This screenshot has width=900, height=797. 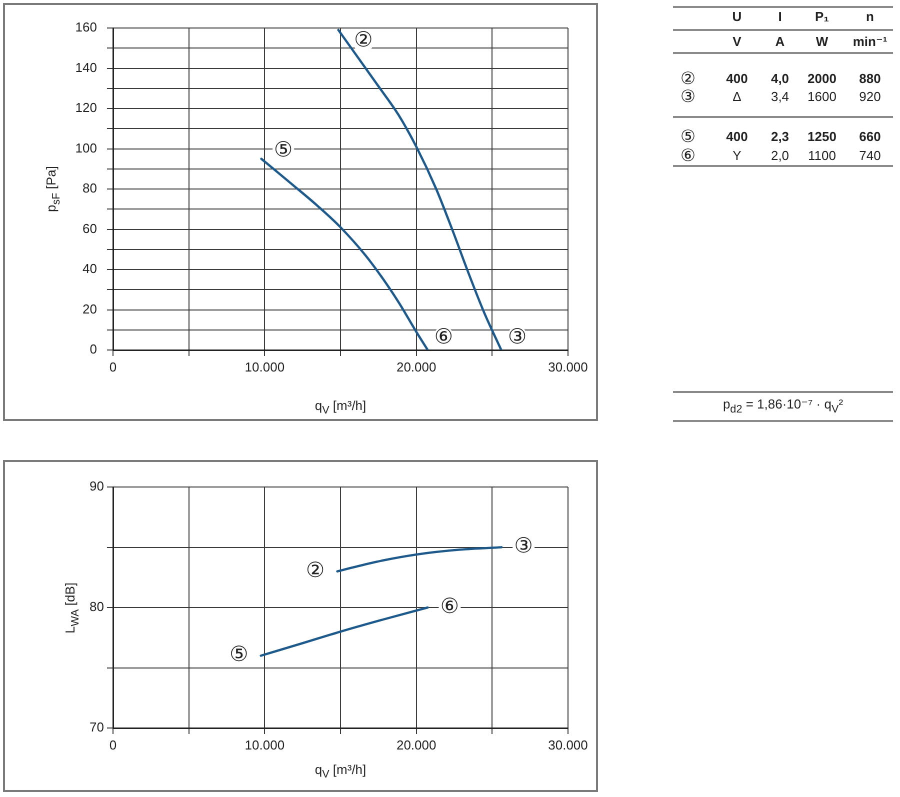 I want to click on text: 1100, so click(x=822, y=156).